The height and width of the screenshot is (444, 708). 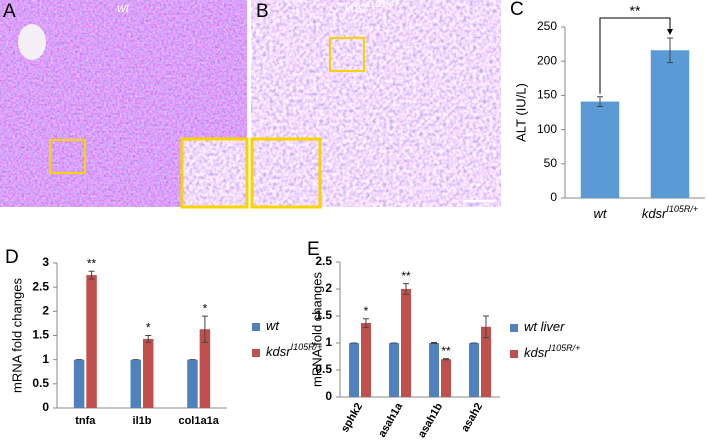 I want to click on category-text: il1b, so click(x=142, y=421).